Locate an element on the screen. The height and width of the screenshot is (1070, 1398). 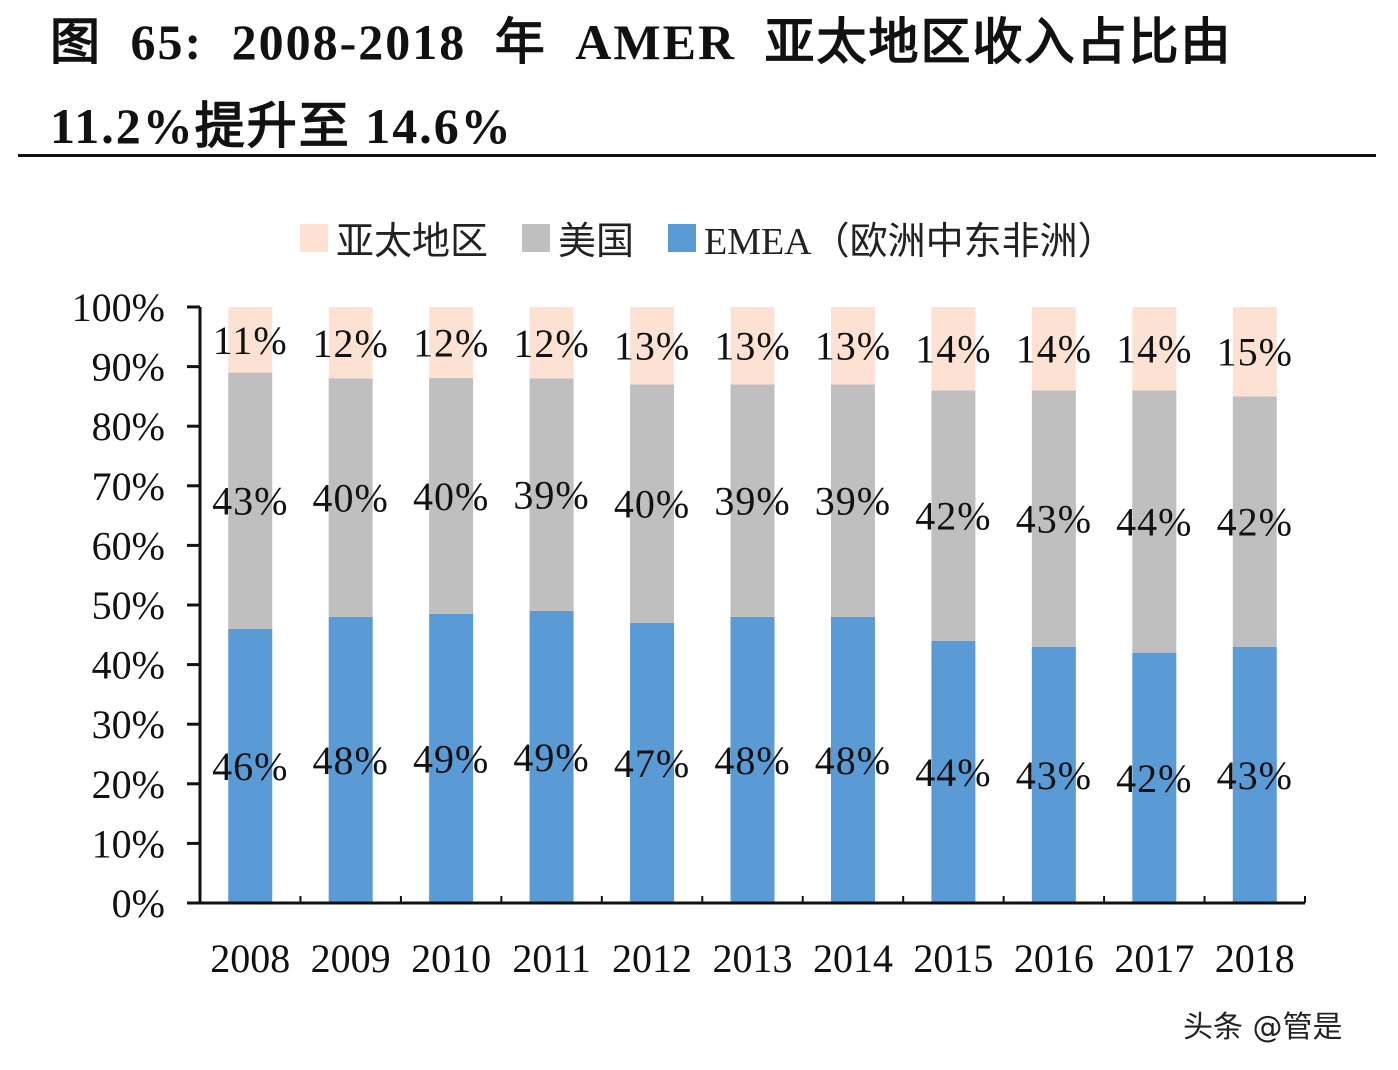
x-tick-label: 2012 is located at coordinates (652, 958).